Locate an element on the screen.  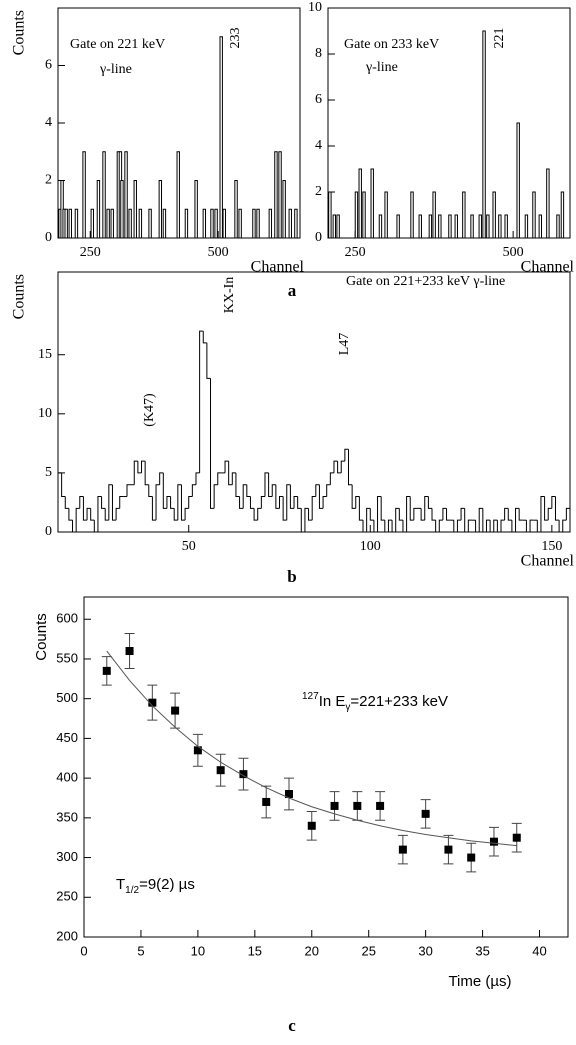
x-tick-label: 5 is located at coordinates (140, 950).